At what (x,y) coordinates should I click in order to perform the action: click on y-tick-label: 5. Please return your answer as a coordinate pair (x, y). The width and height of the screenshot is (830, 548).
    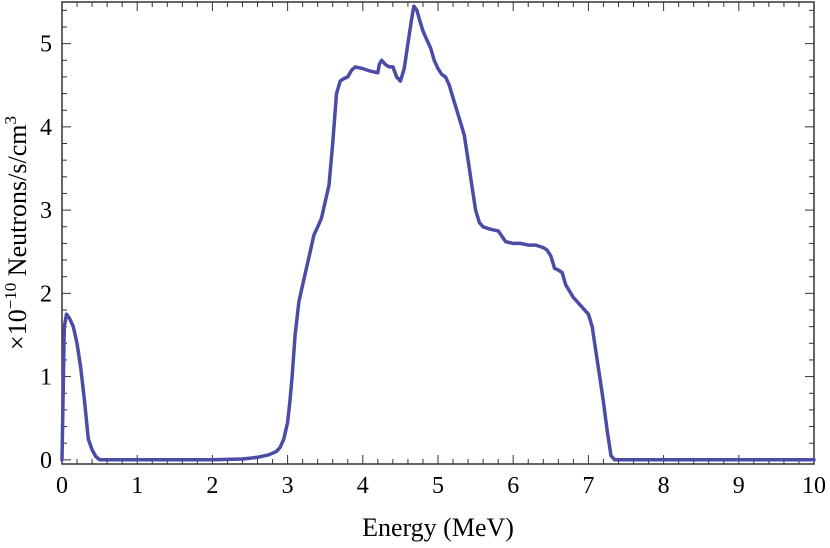
    Looking at the image, I should click on (46, 45).